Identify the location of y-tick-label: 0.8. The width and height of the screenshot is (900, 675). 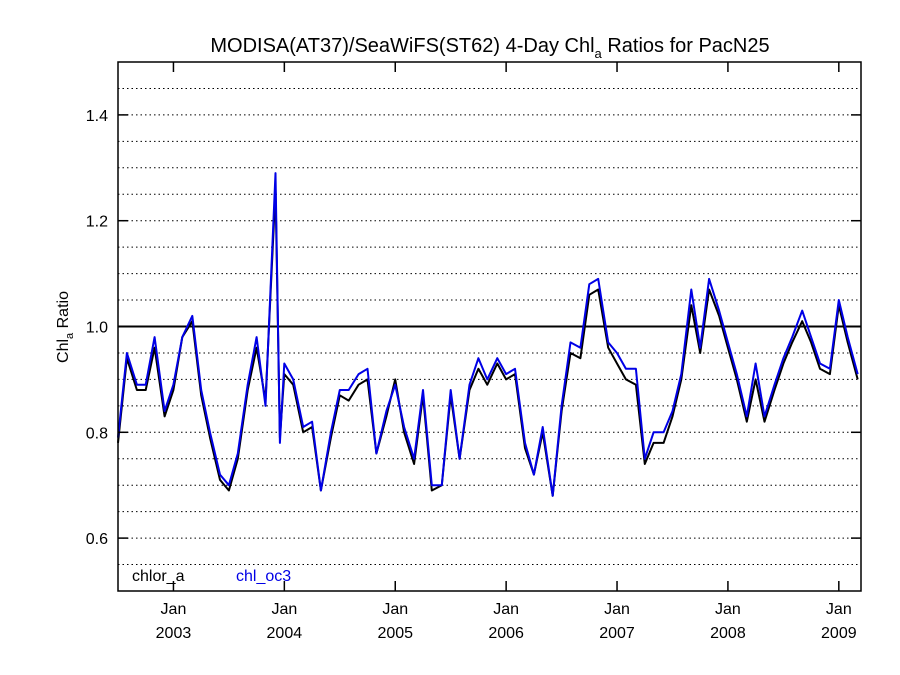
(97, 433).